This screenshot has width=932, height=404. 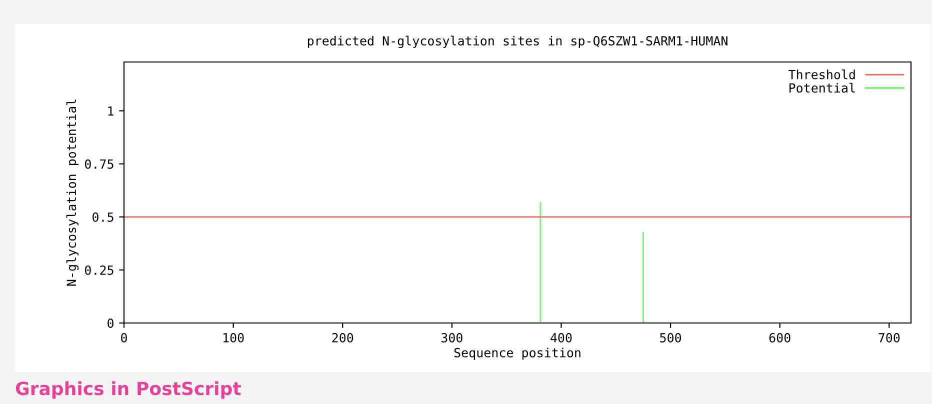 What do you see at coordinates (111, 111) in the screenshot?
I see `y-tick-label: 1` at bounding box center [111, 111].